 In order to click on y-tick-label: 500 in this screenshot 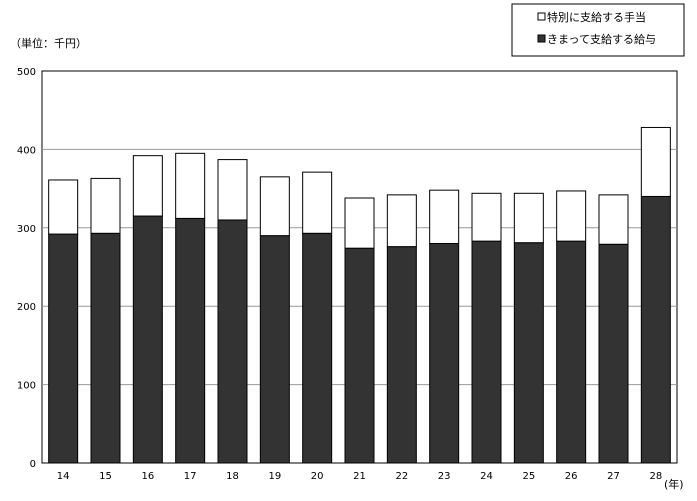, I will do `click(26, 72)`.